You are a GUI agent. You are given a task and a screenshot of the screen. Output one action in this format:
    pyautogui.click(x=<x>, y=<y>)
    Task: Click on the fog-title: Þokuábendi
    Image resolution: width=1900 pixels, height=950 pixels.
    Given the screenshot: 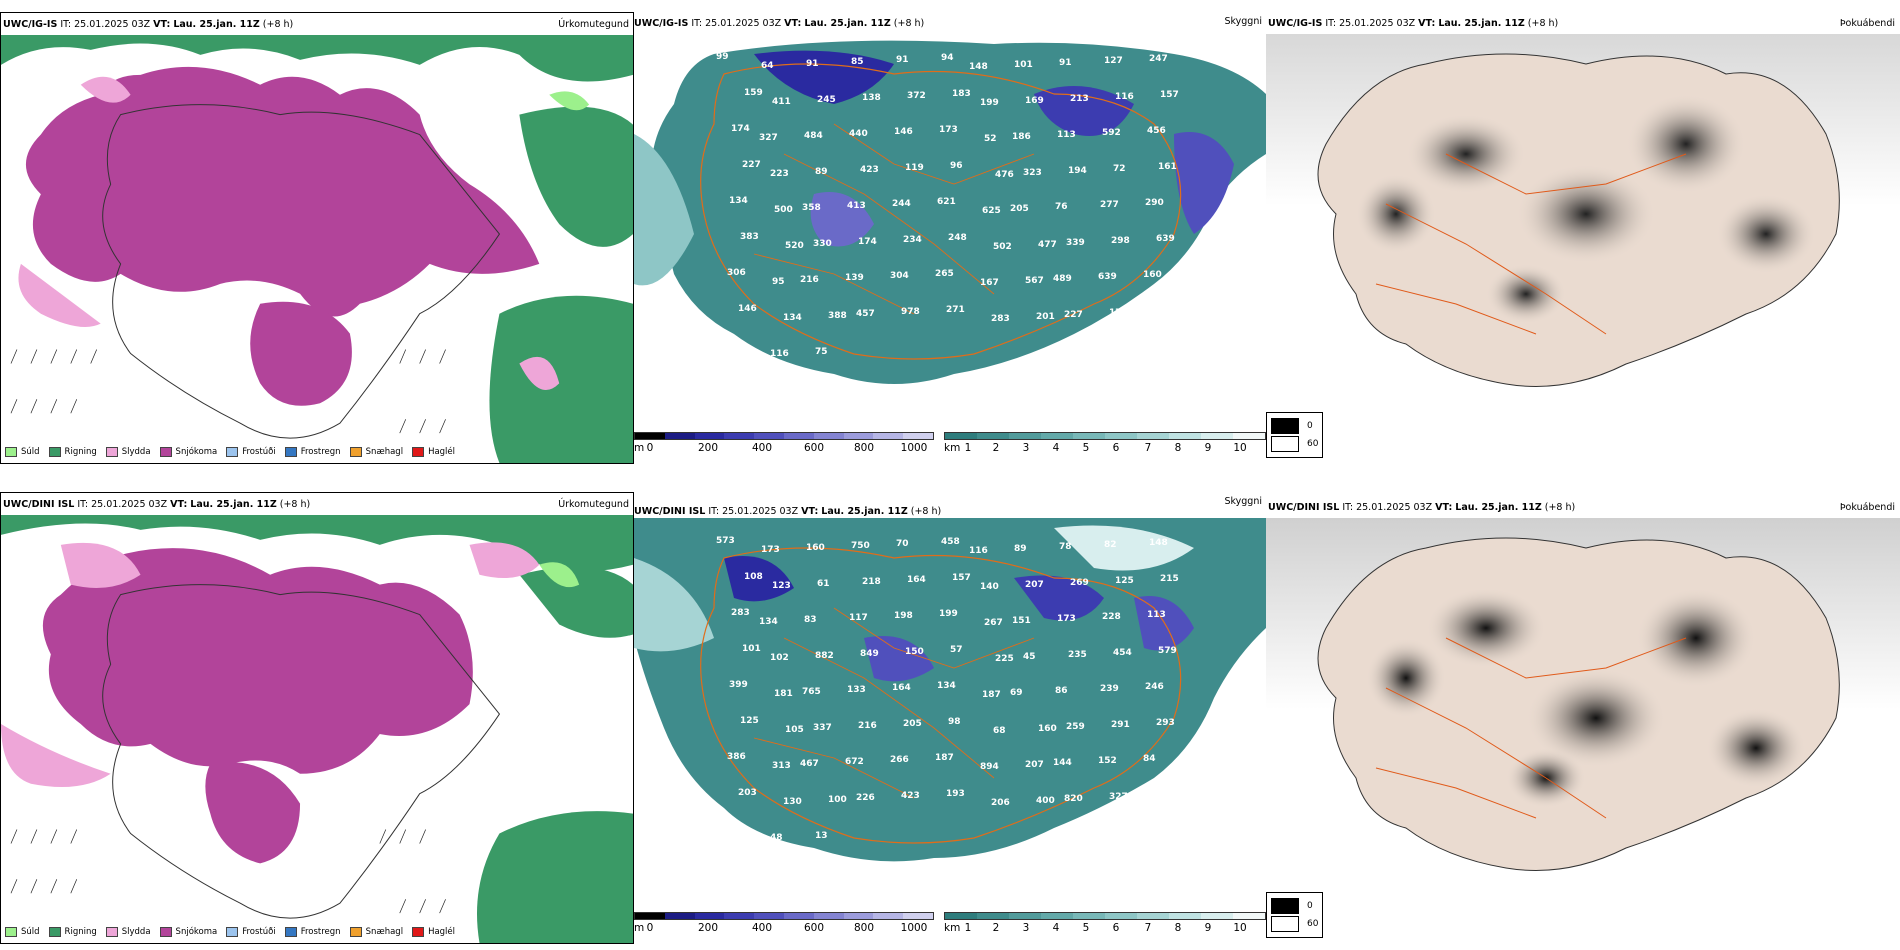 What is the action you would take?
    pyautogui.click(x=1867, y=23)
    